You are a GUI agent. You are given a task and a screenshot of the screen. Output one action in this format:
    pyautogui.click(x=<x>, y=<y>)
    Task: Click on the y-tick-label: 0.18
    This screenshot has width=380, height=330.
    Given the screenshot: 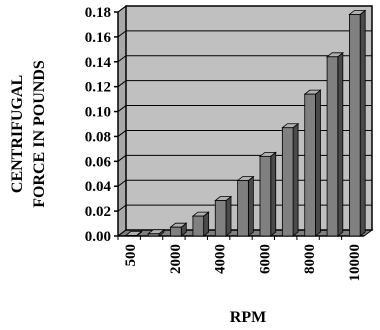 What is the action you would take?
    pyautogui.click(x=98, y=13)
    